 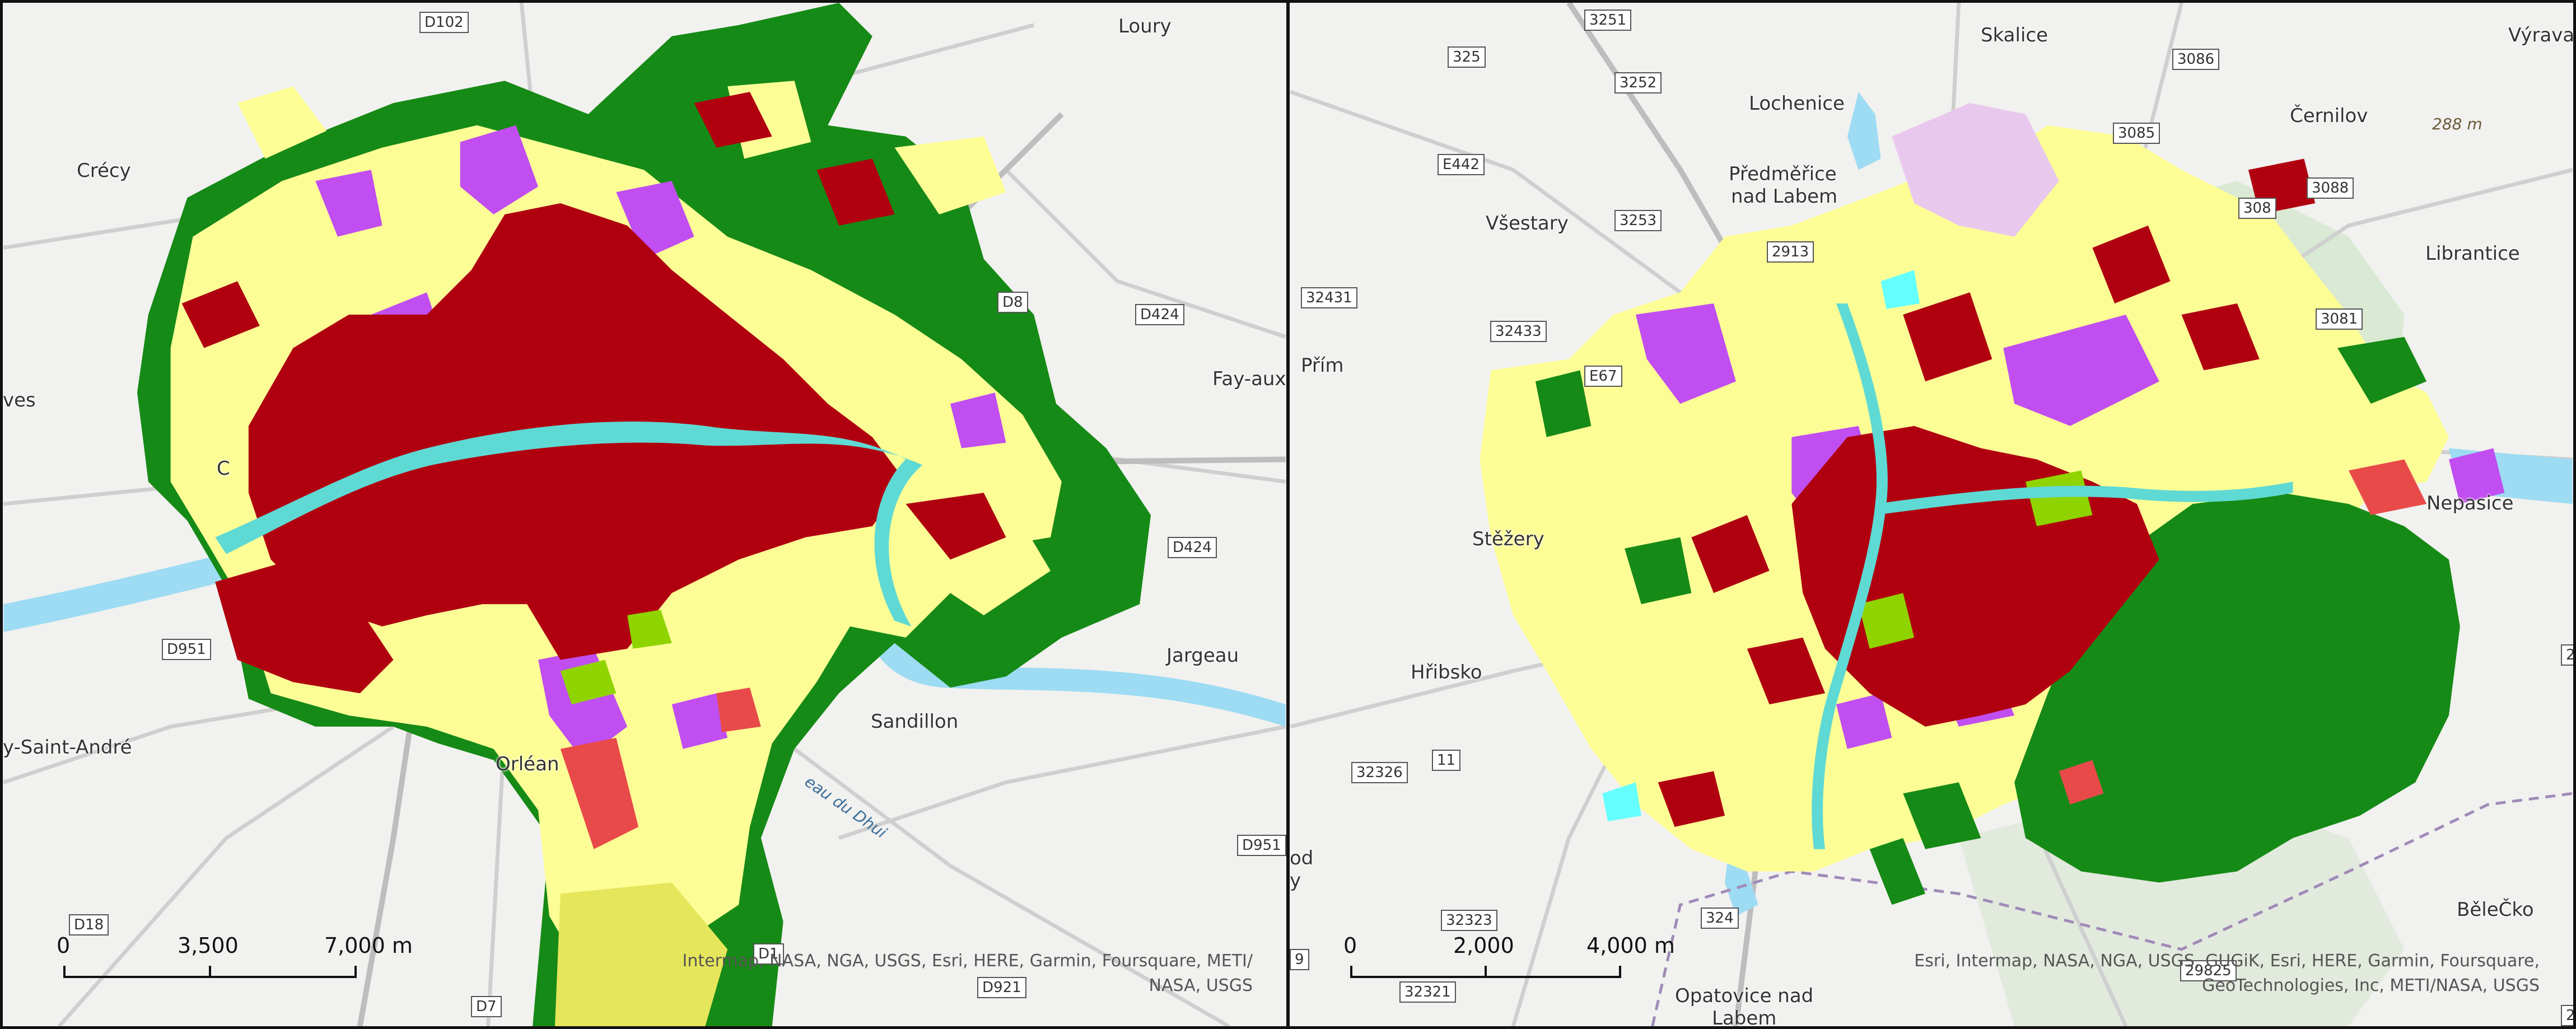 I want to click on road-shield: 32433, so click(x=1519, y=331).